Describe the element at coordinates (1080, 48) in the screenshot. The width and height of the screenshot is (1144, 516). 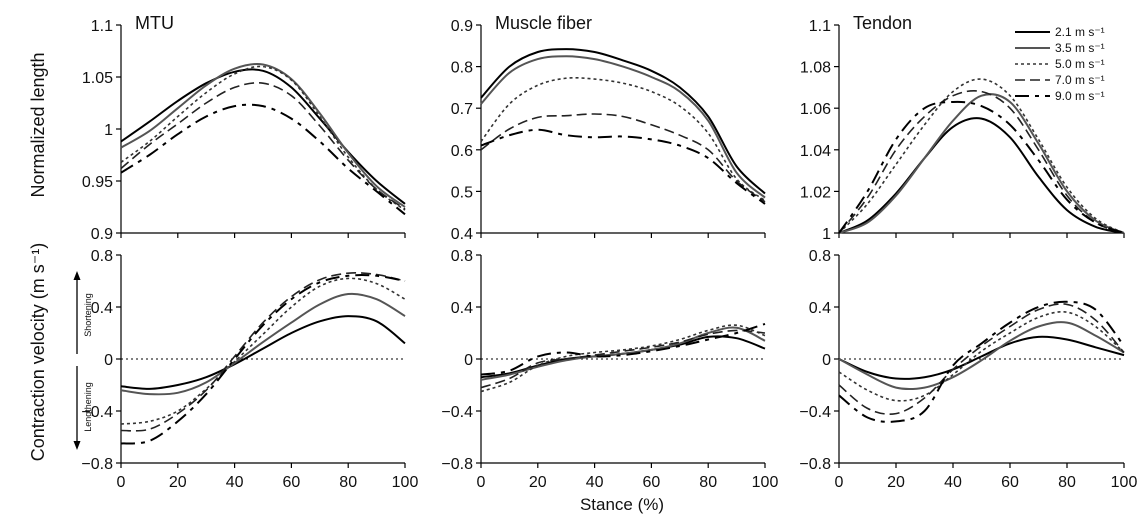
I see `legend-label: 3.5 m s⁻¹` at that location.